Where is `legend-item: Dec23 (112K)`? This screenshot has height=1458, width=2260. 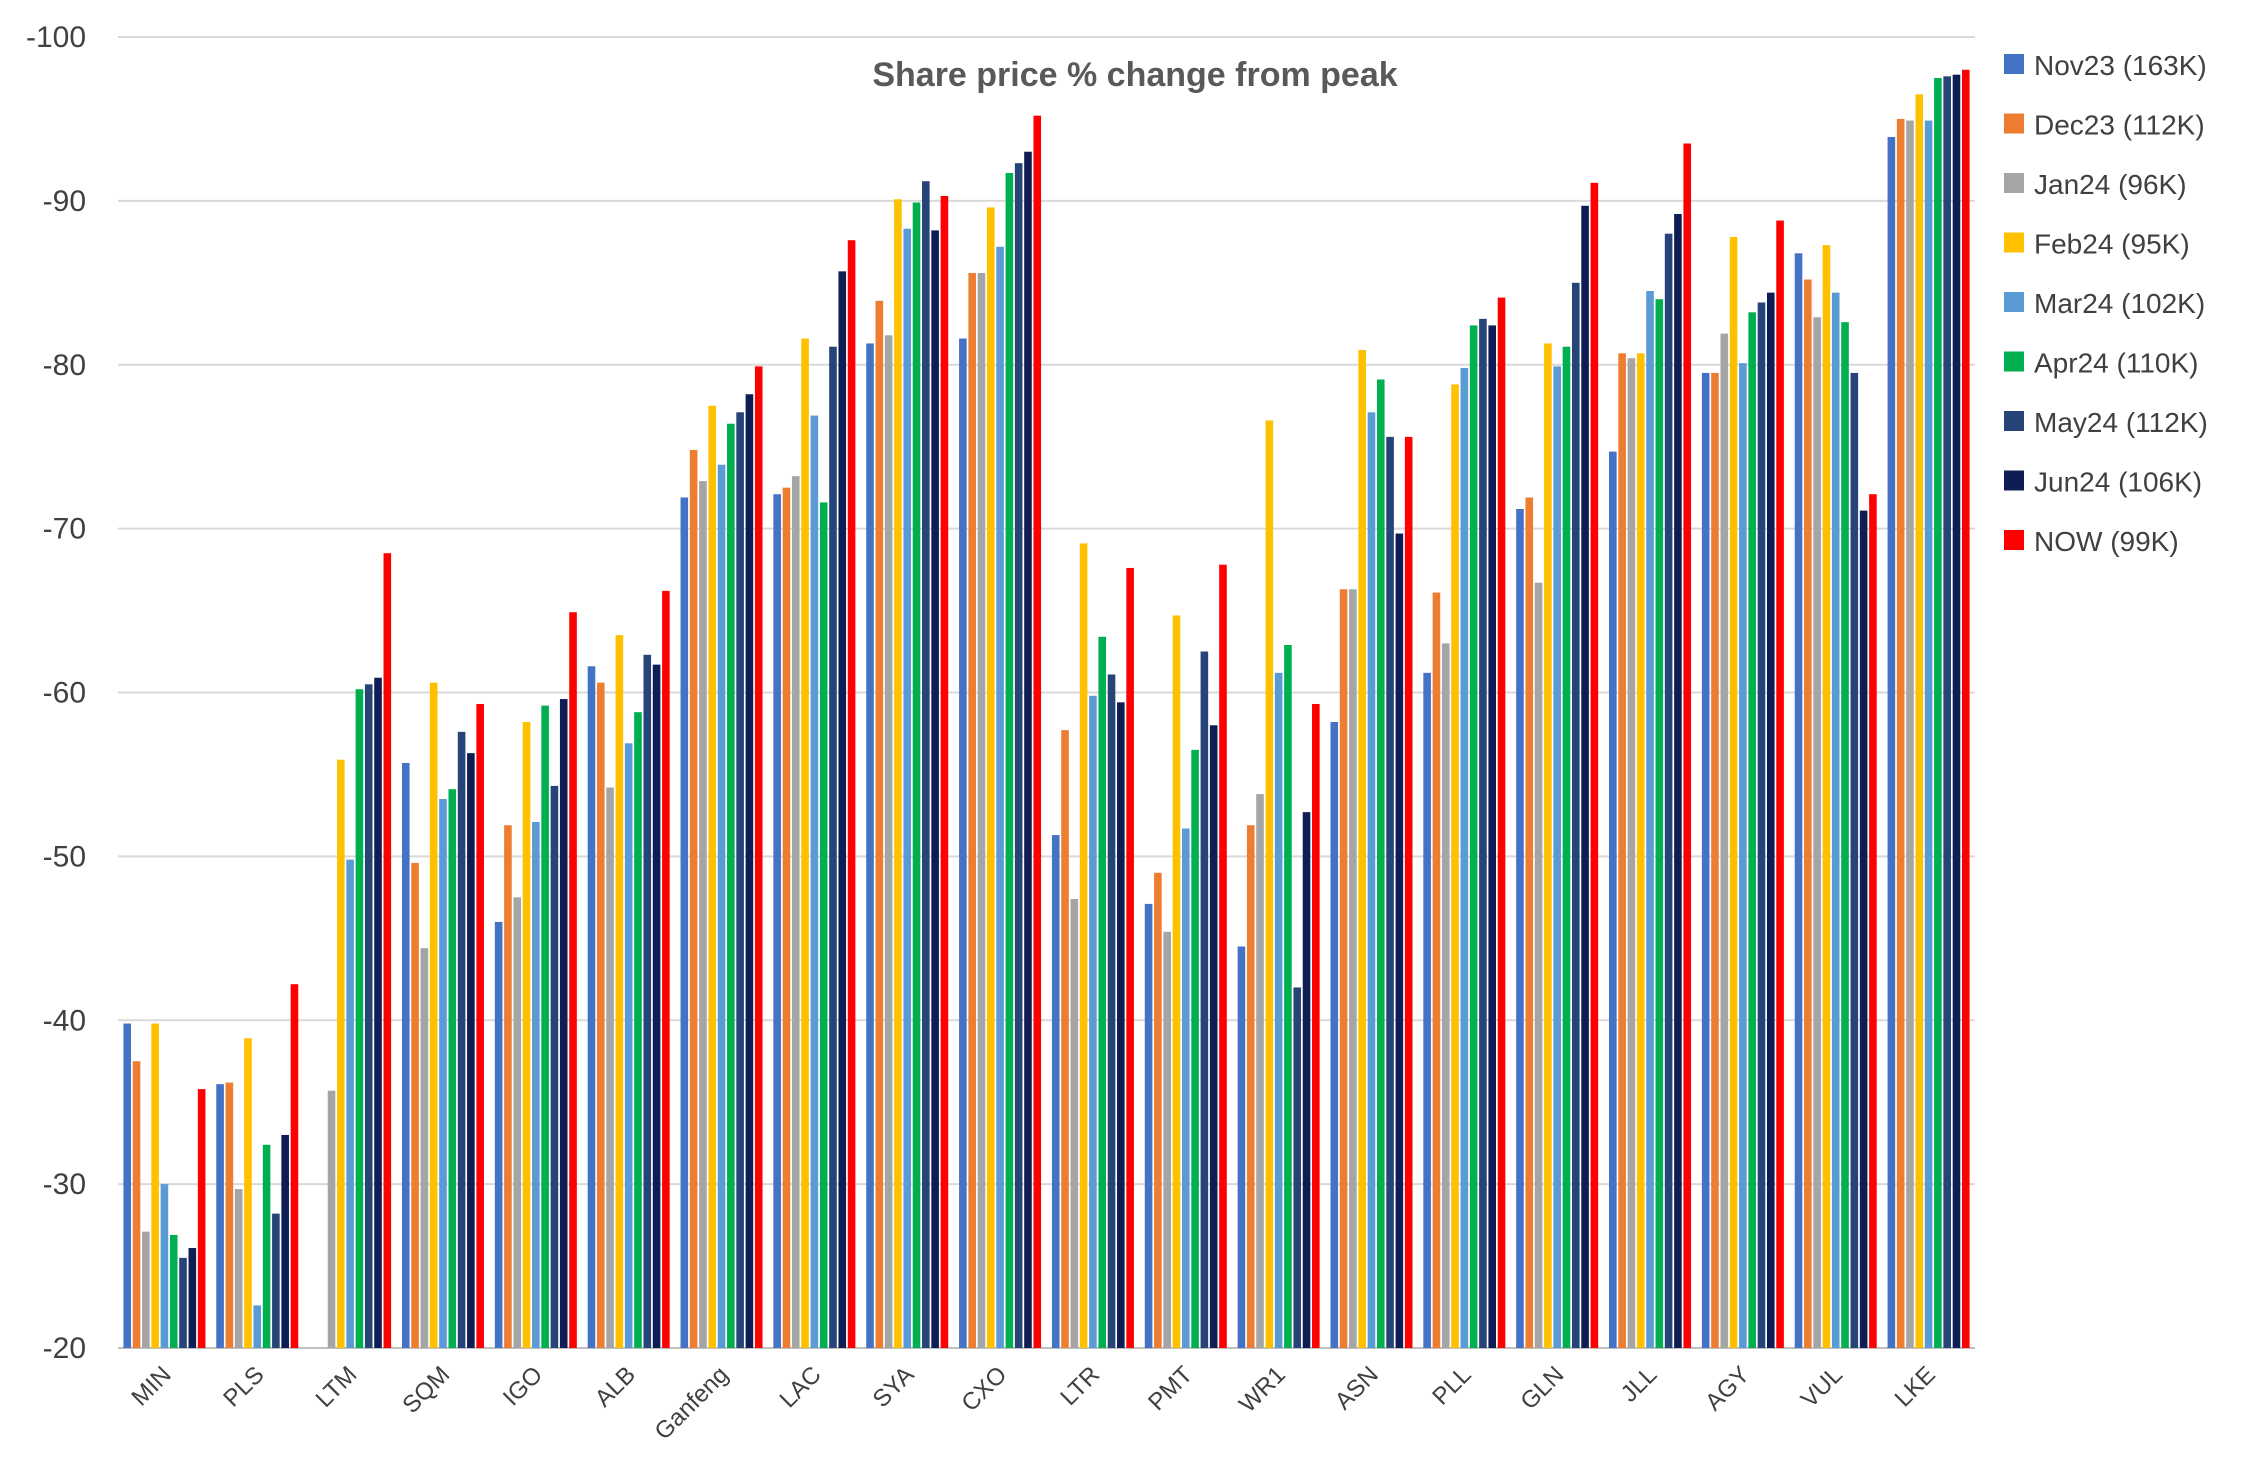
legend-item: Dec23 (112K) is located at coordinates (2104, 125).